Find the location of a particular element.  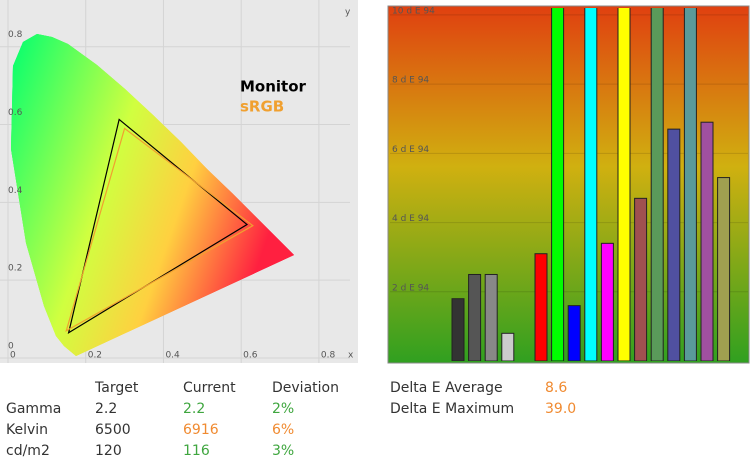

y-tick-label: 10 d E 94 is located at coordinates (413, 11).